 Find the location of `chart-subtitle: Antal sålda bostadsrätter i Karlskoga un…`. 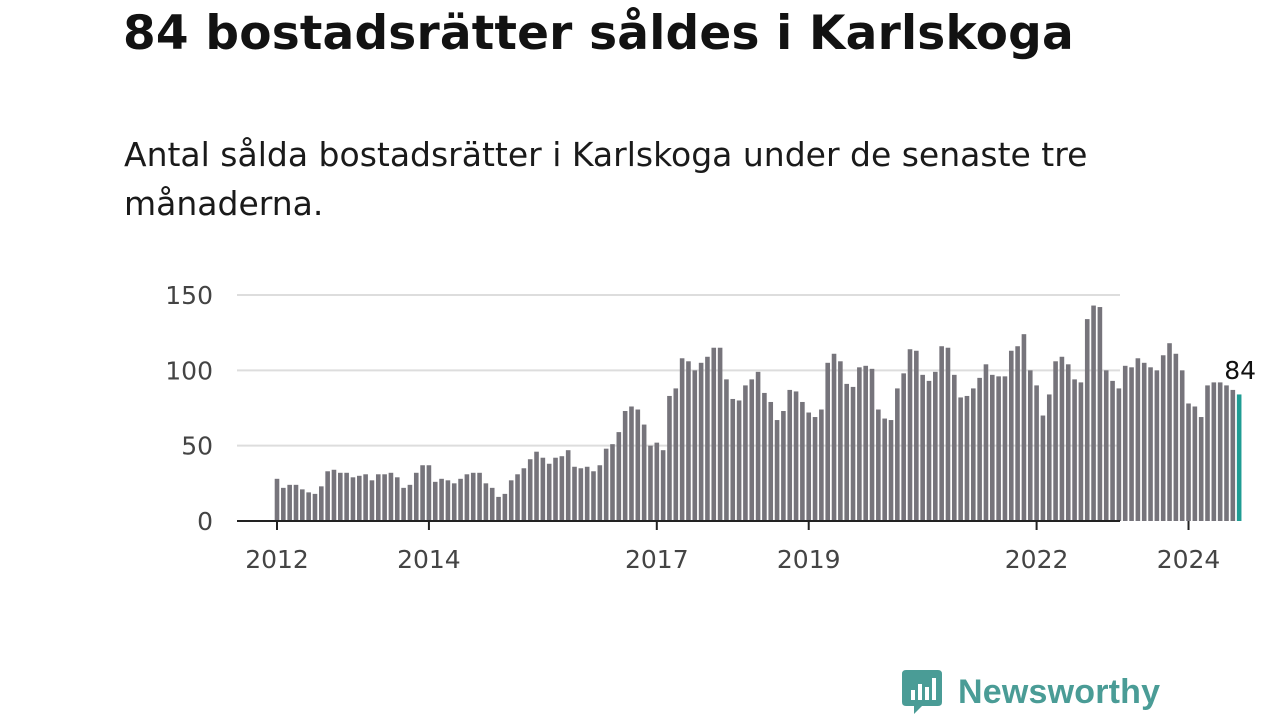

chart-subtitle: Antal sålda bostadsrätter i Karlskoga un… is located at coordinates (606, 179).